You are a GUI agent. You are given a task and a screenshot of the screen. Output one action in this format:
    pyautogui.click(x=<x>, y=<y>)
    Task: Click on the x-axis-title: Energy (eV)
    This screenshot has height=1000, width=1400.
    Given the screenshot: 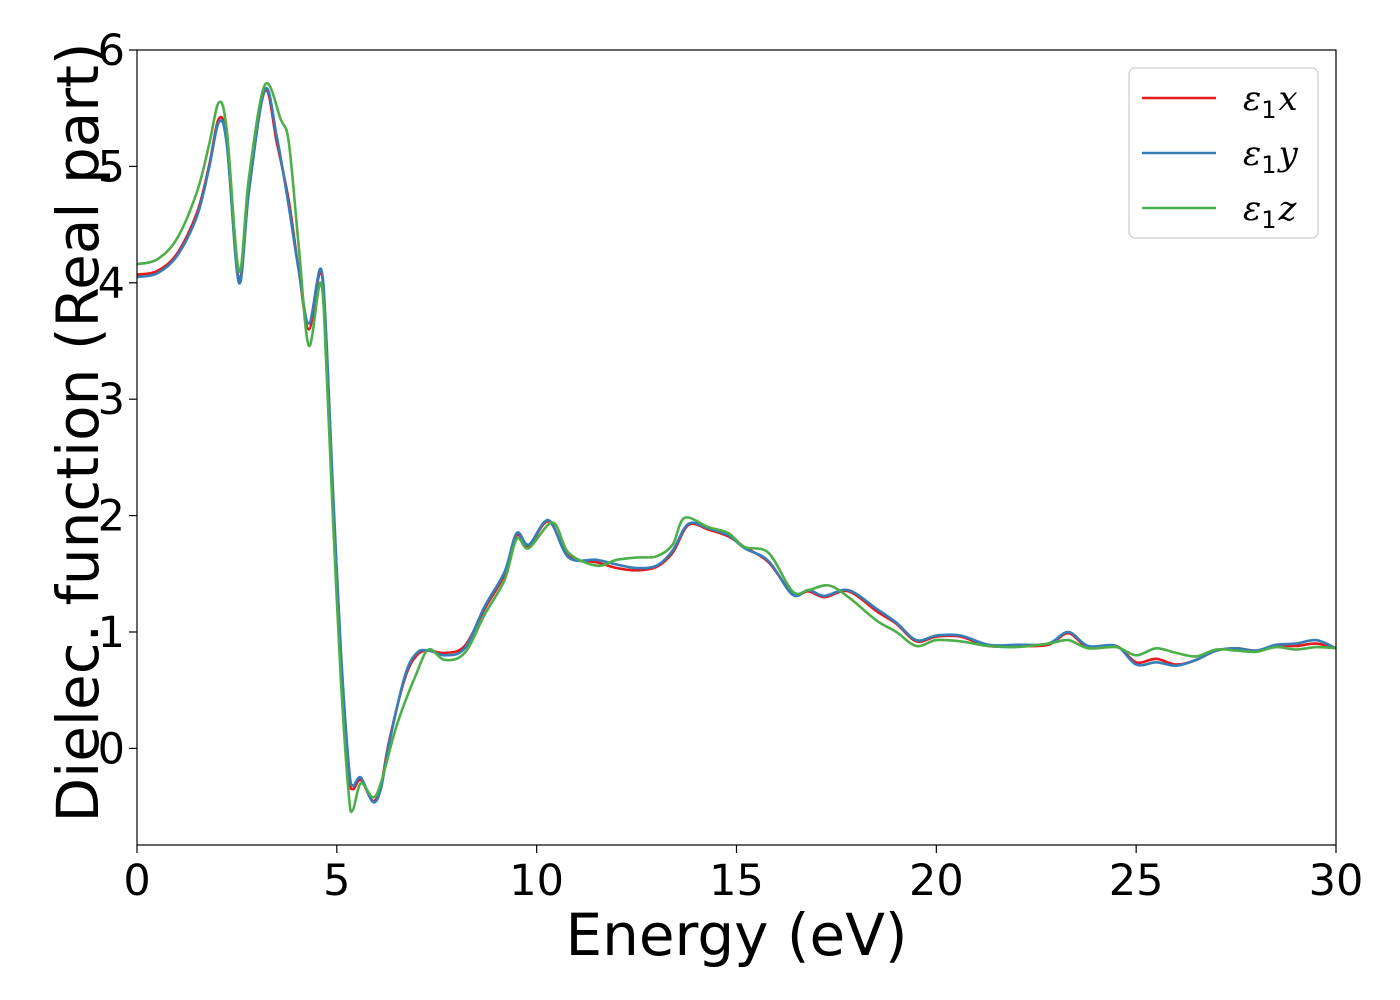 What is the action you would take?
    pyautogui.click(x=736, y=935)
    